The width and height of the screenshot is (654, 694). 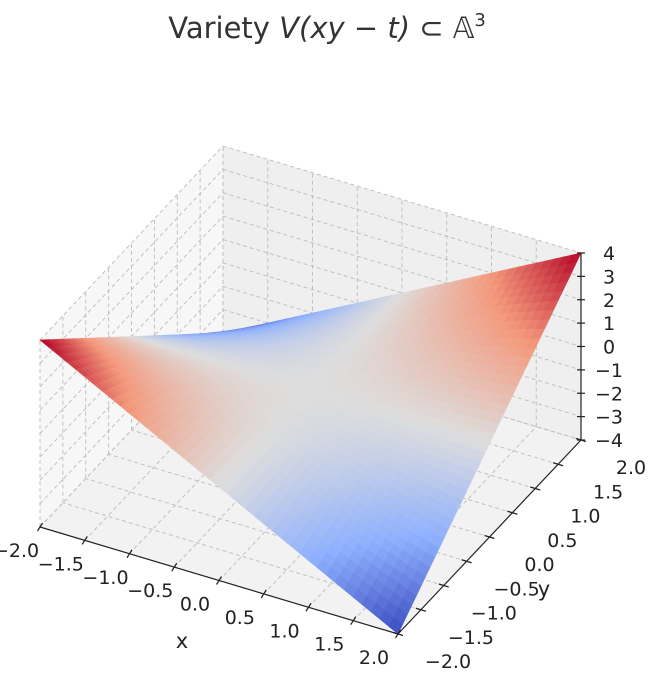 I want to click on z-tick-label: −4, so click(x=609, y=441).